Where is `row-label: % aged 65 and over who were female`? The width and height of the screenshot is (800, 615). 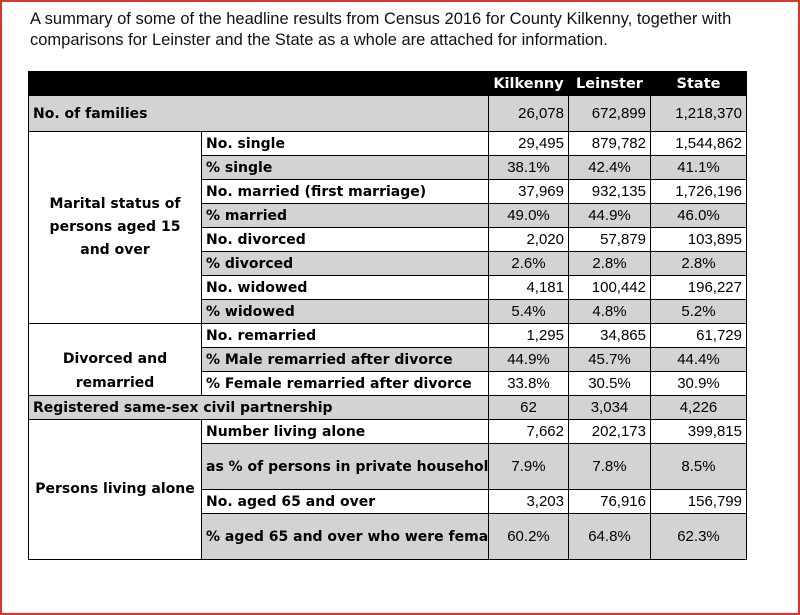
row-label: % aged 65 and over who were female is located at coordinates (345, 536).